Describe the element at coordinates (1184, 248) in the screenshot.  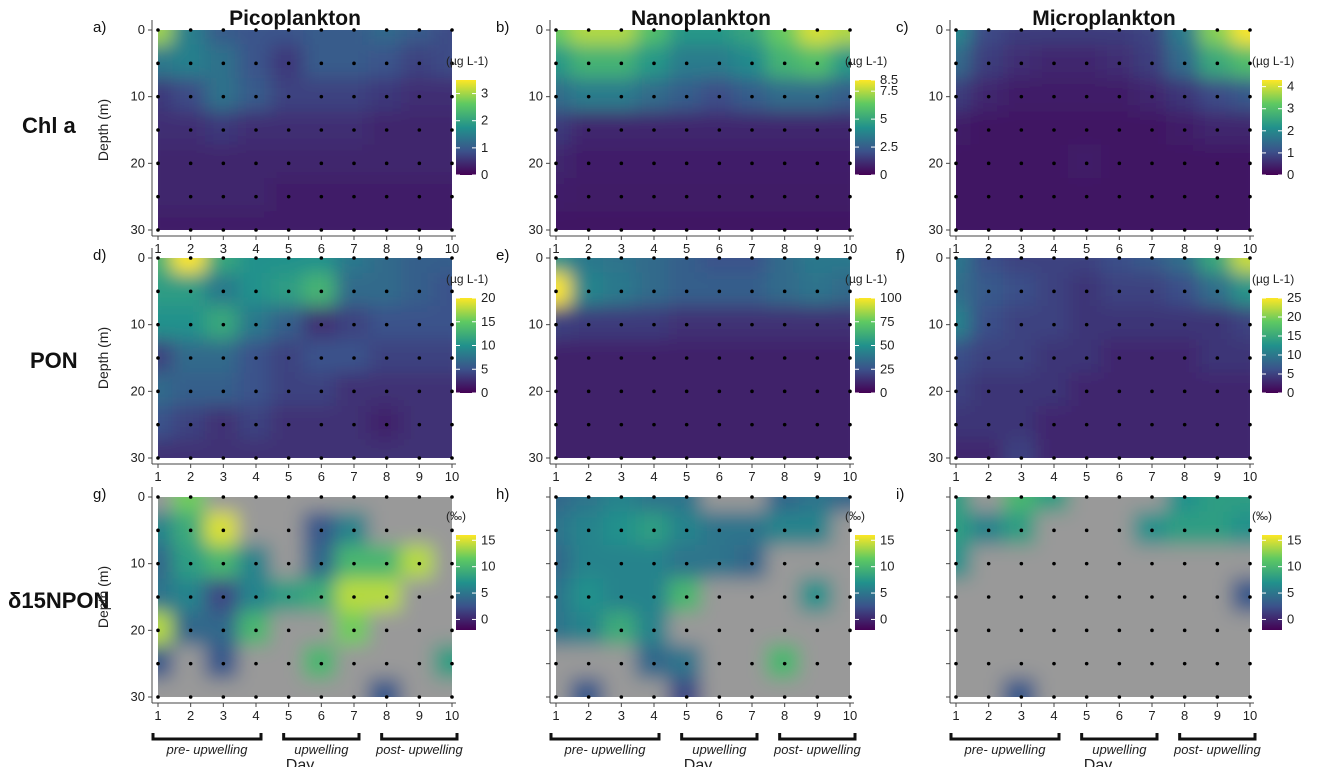
I see `x-tick-label: 8` at that location.